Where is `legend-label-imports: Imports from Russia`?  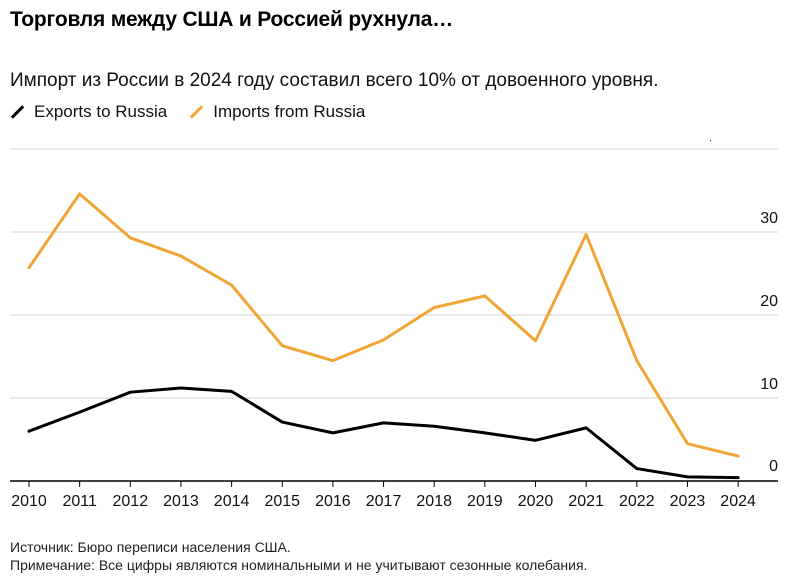
legend-label-imports: Imports from Russia is located at coordinates (289, 111).